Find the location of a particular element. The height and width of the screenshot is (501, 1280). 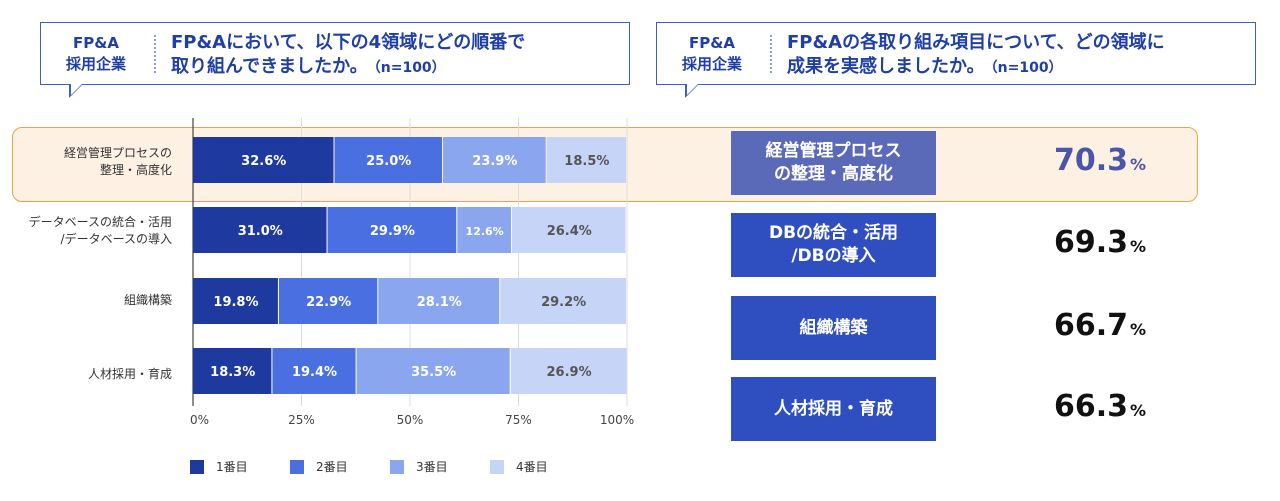

stat-value-3: 66.3% is located at coordinates (1100, 406).